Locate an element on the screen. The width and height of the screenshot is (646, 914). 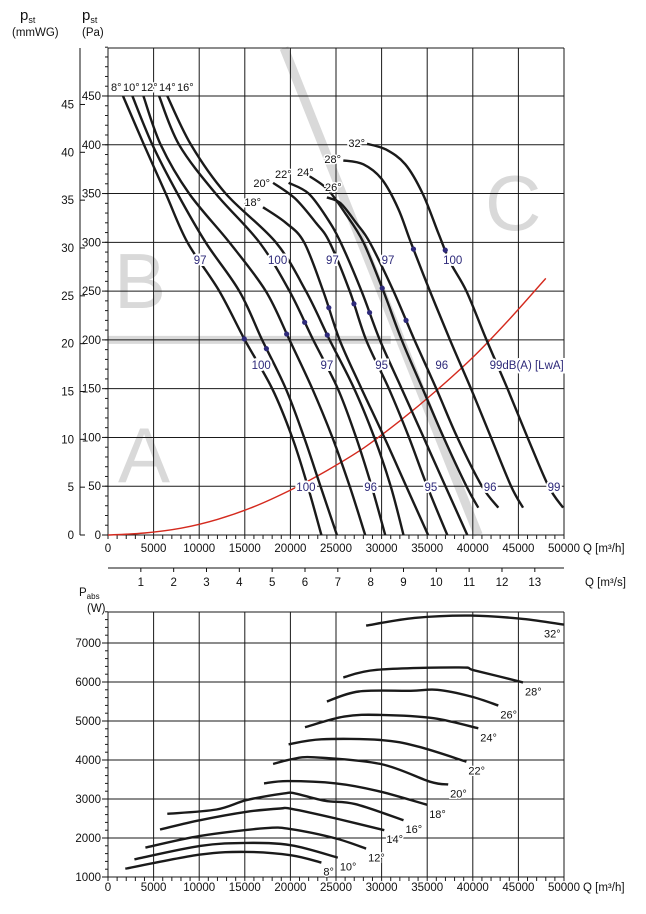
m3s-tick-label: 2 is located at coordinates (173, 583).